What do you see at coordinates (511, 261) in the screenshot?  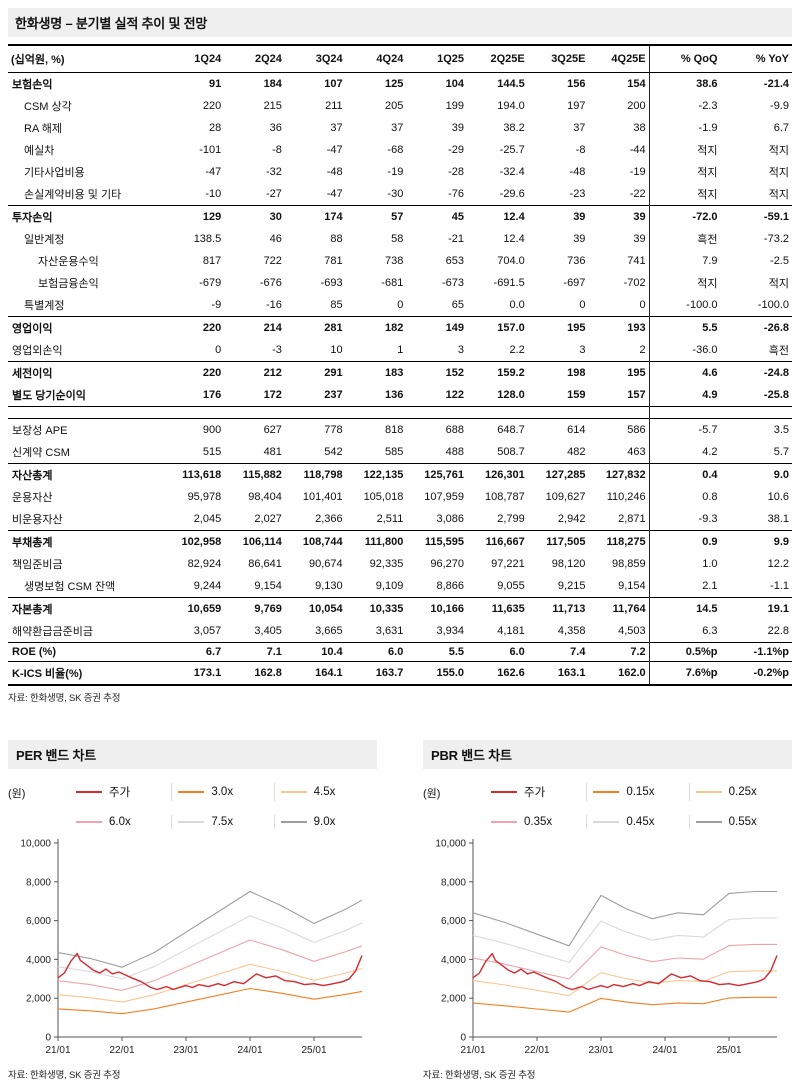 I see `table-cell: 704.0` at bounding box center [511, 261].